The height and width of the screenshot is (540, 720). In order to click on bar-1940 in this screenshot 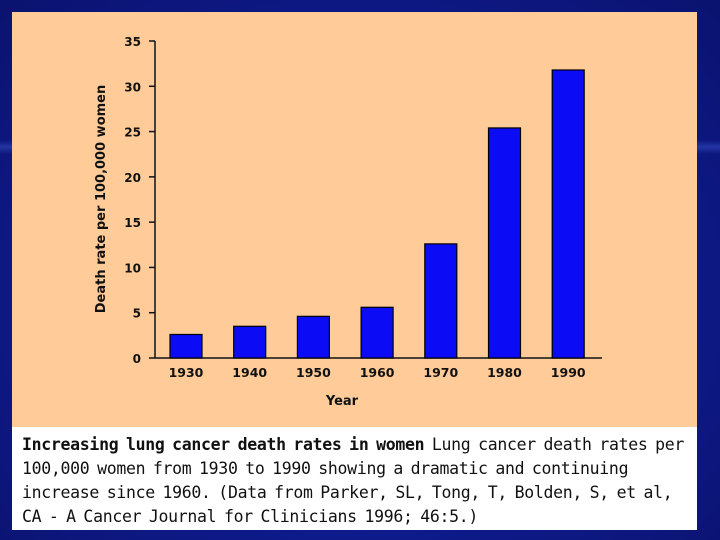, I will do `click(250, 342)`.